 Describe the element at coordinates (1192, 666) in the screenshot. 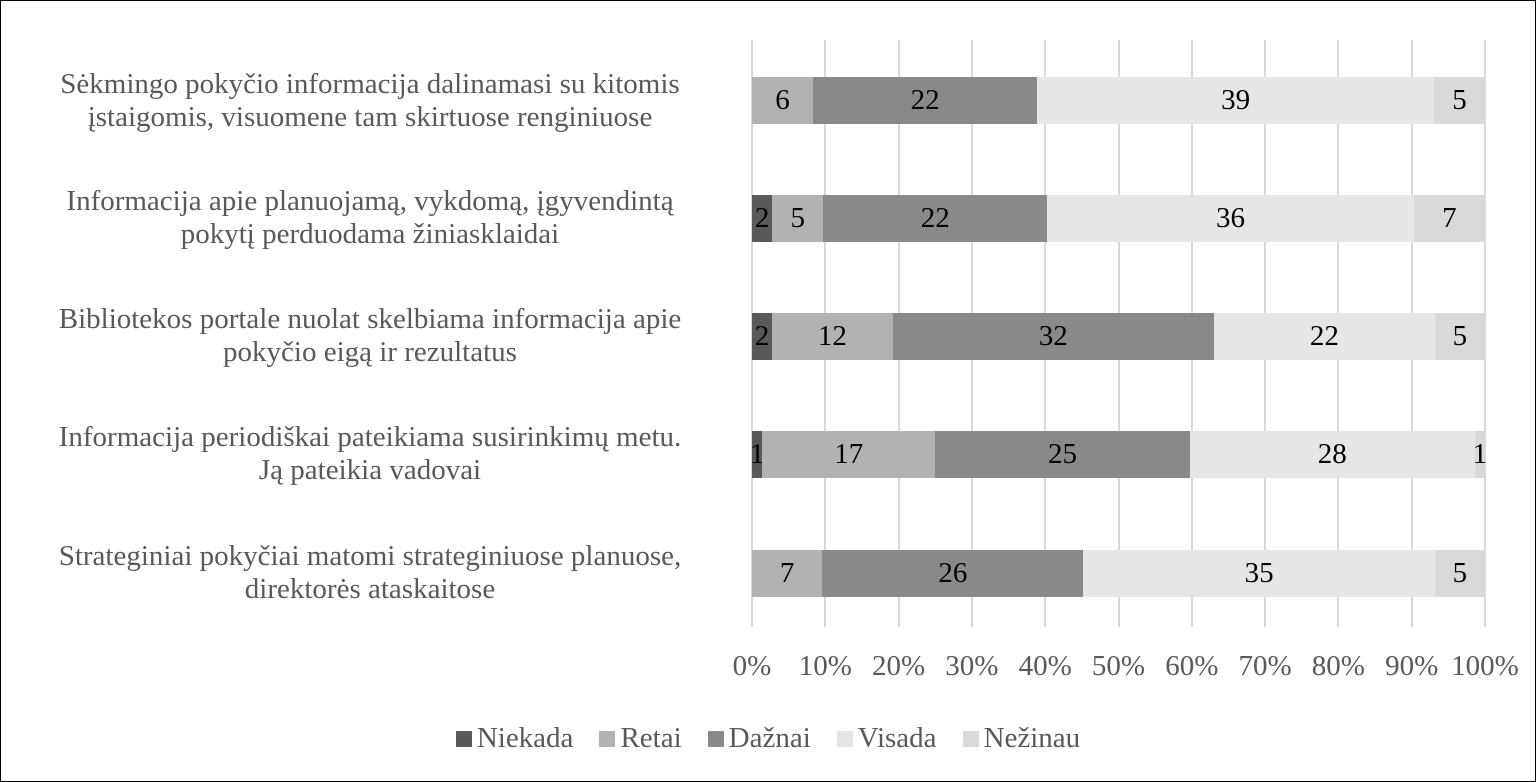

I see `axis-tick-label: 60%` at that location.